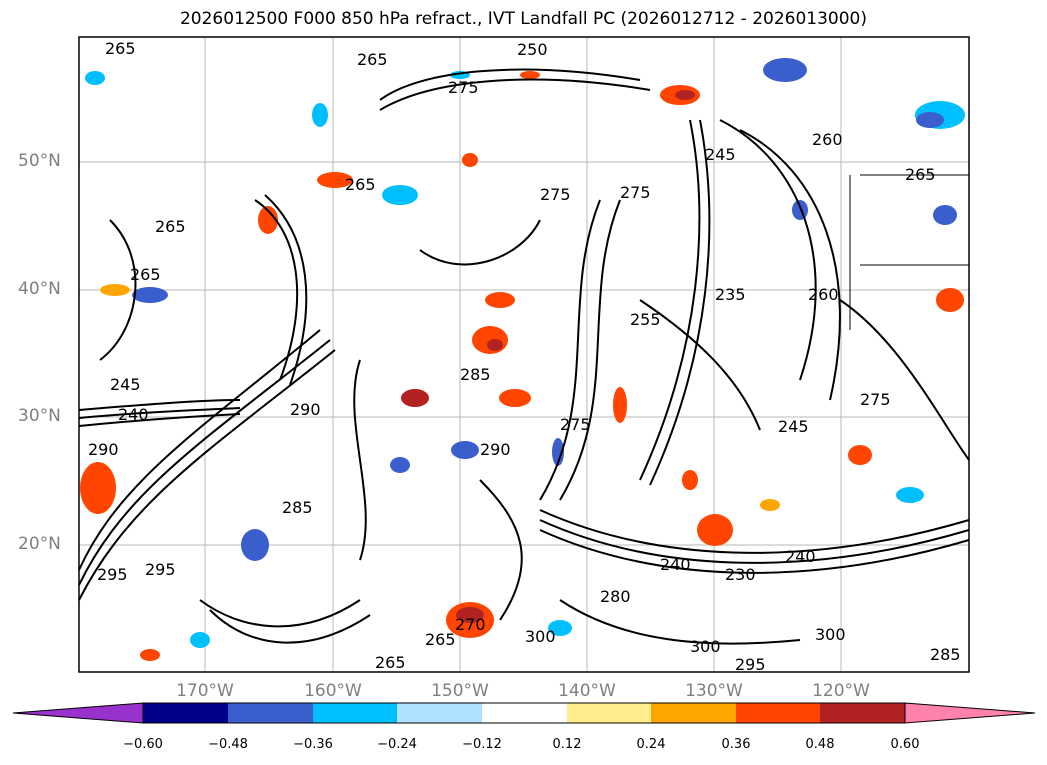  I want to click on colorbar-tick-label: −0.36, so click(313, 744).